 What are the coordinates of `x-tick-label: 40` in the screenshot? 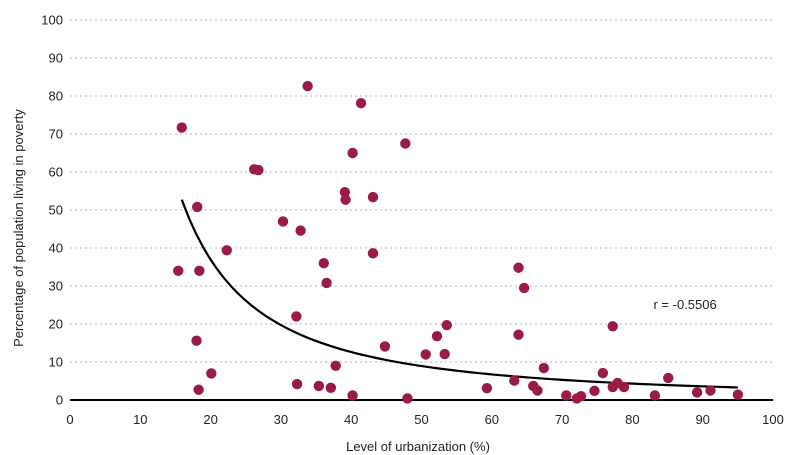 It's located at (351, 419).